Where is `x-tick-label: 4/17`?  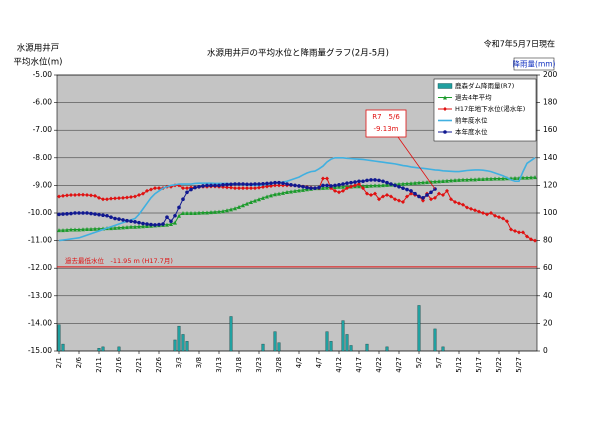
x-tick-label: 4/17 is located at coordinates (359, 365).